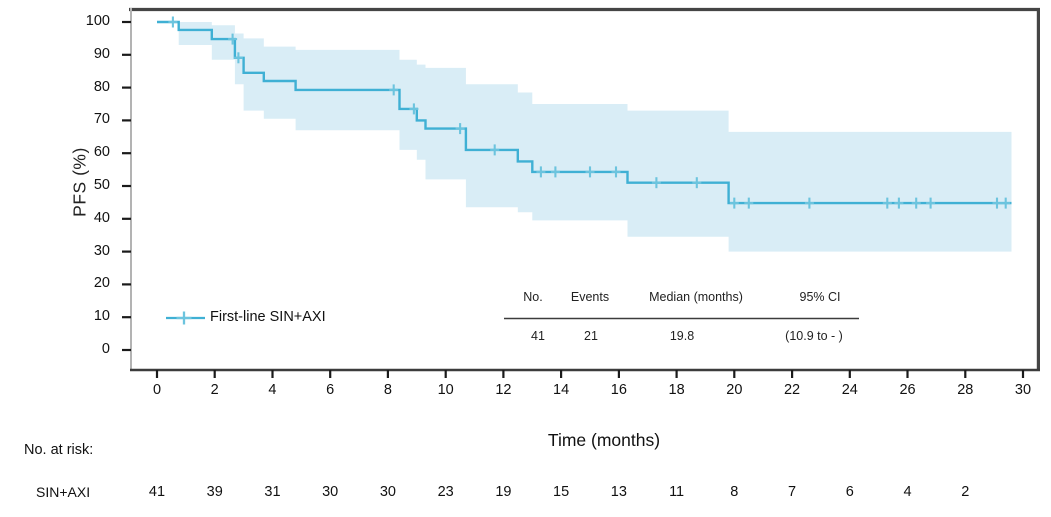 Image resolution: width=1051 pixels, height=517 pixels. What do you see at coordinates (1023, 390) in the screenshot?
I see `x-tick-label: 30` at bounding box center [1023, 390].